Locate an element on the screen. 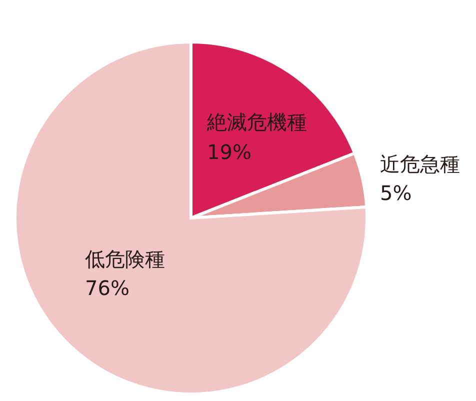 This screenshot has height=401, width=476. data-label: 76% is located at coordinates (107, 288).